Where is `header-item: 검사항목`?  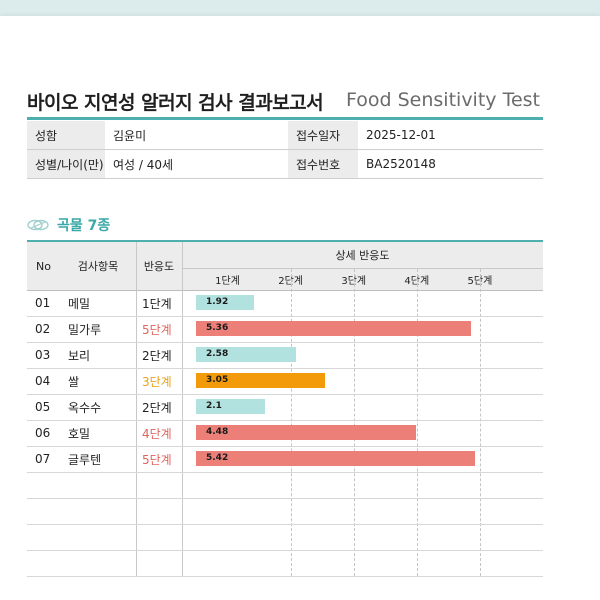
header-item: 검사항목 is located at coordinates (98, 266).